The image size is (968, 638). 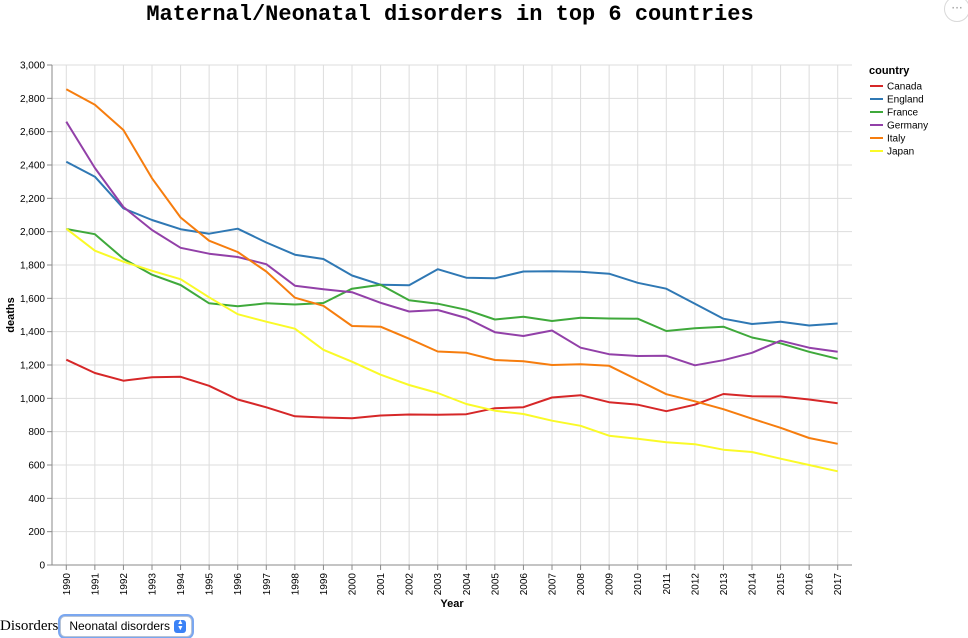 What do you see at coordinates (553, 584) in the screenshot?
I see `x-tick-label: 2007` at bounding box center [553, 584].